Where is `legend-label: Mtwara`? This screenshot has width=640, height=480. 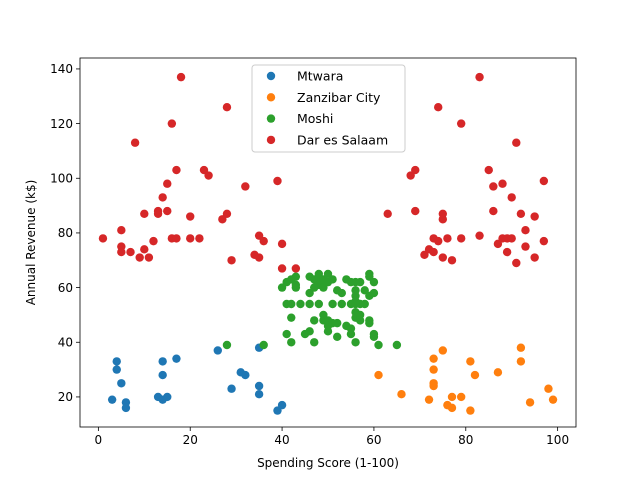
legend-label: Mtwara is located at coordinates (320, 76).